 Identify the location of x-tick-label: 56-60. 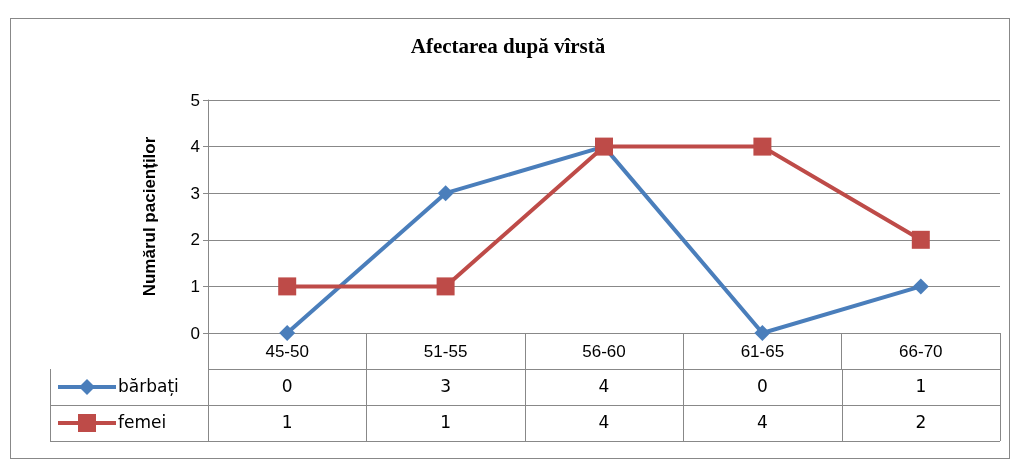
(604, 351).